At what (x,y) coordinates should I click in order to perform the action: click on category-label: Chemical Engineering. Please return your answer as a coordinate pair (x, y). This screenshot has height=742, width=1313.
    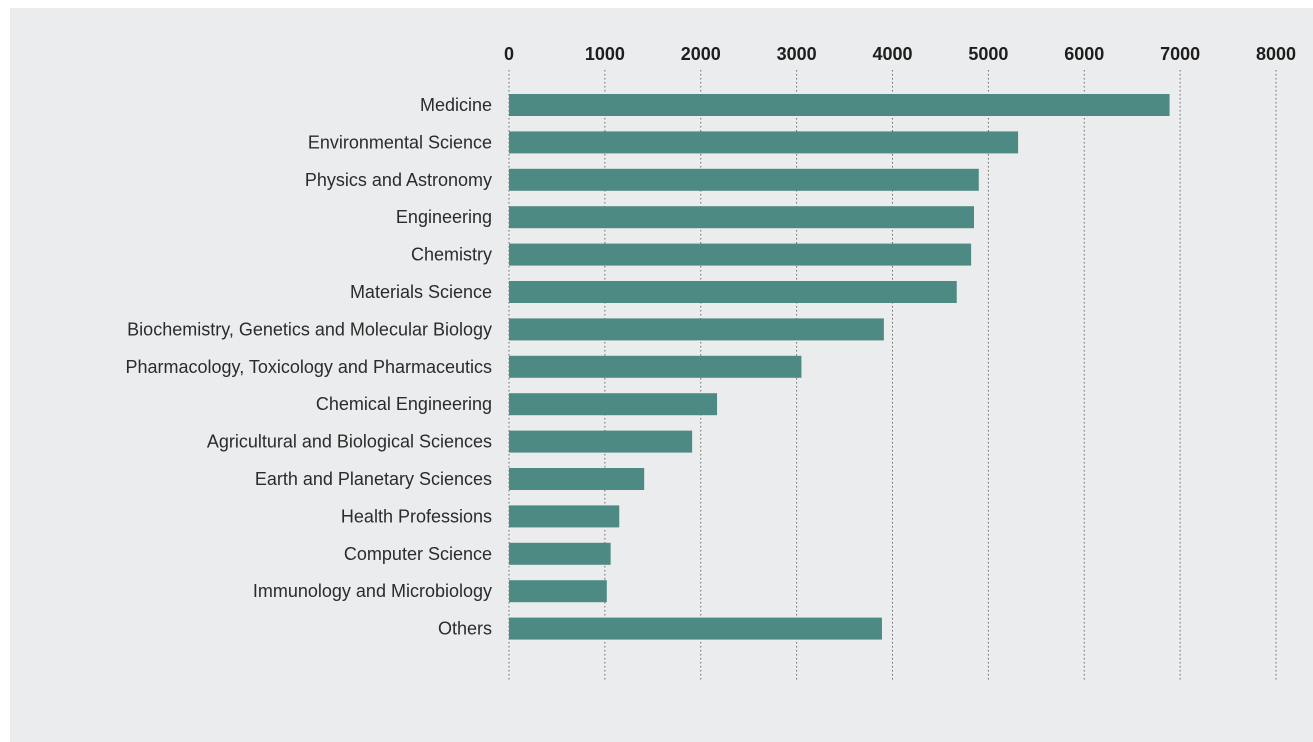
    Looking at the image, I should click on (404, 404).